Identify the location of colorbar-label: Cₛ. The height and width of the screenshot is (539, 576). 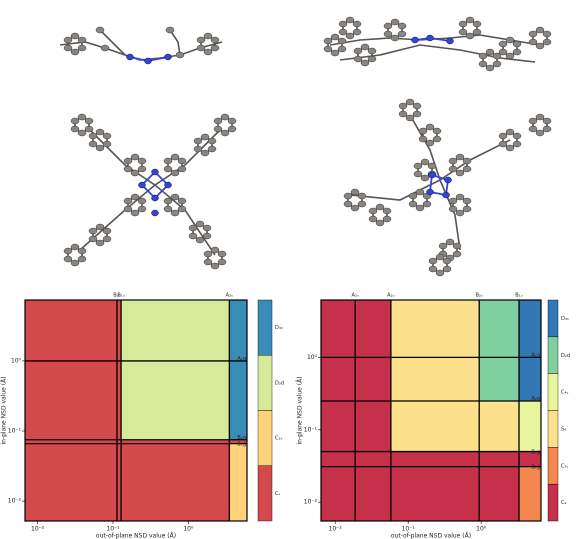
(277, 494).